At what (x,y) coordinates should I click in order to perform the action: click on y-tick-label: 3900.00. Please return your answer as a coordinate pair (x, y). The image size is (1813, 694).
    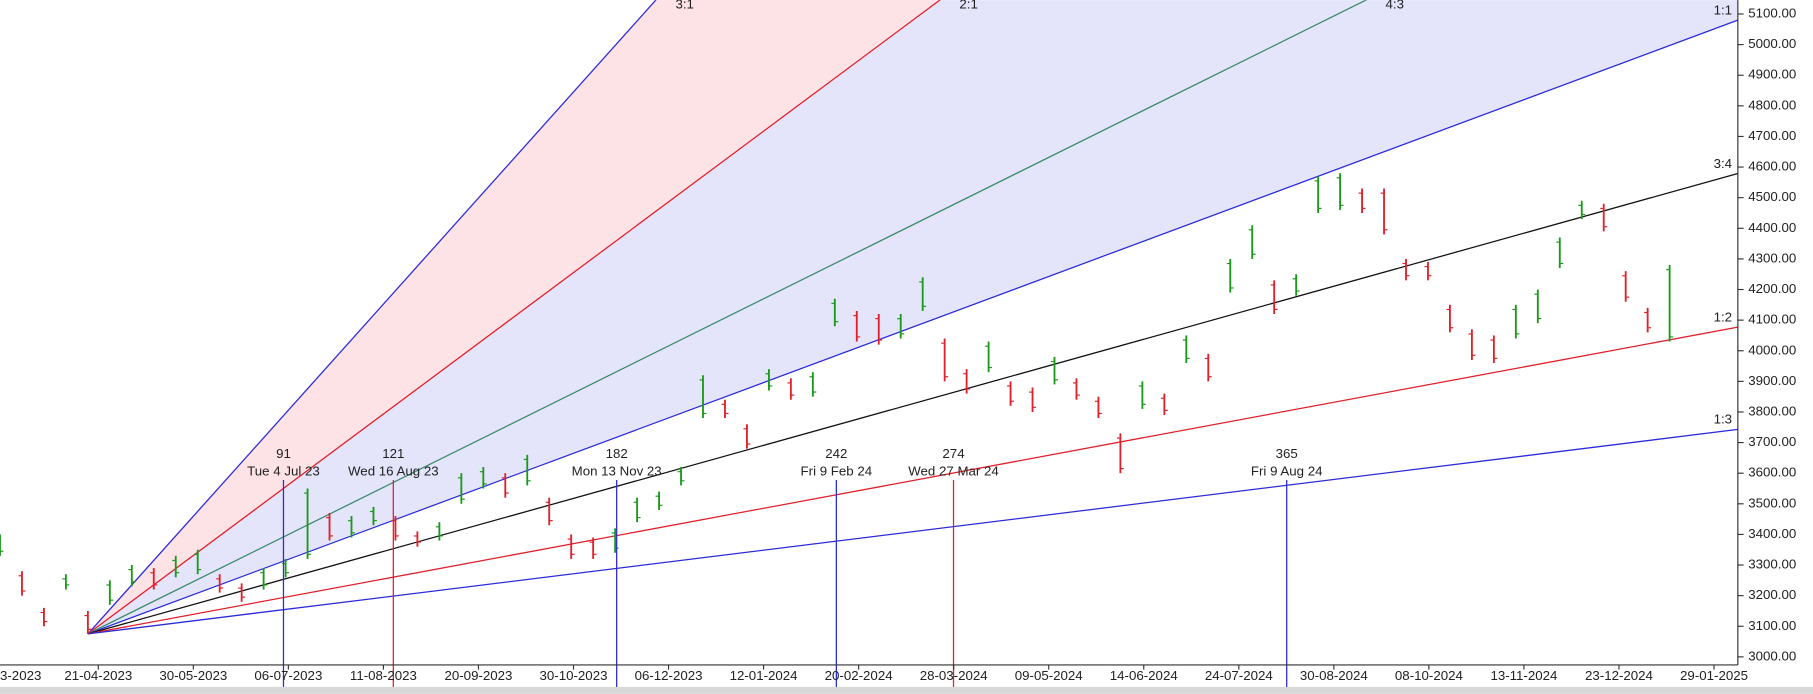
    Looking at the image, I should click on (1772, 380).